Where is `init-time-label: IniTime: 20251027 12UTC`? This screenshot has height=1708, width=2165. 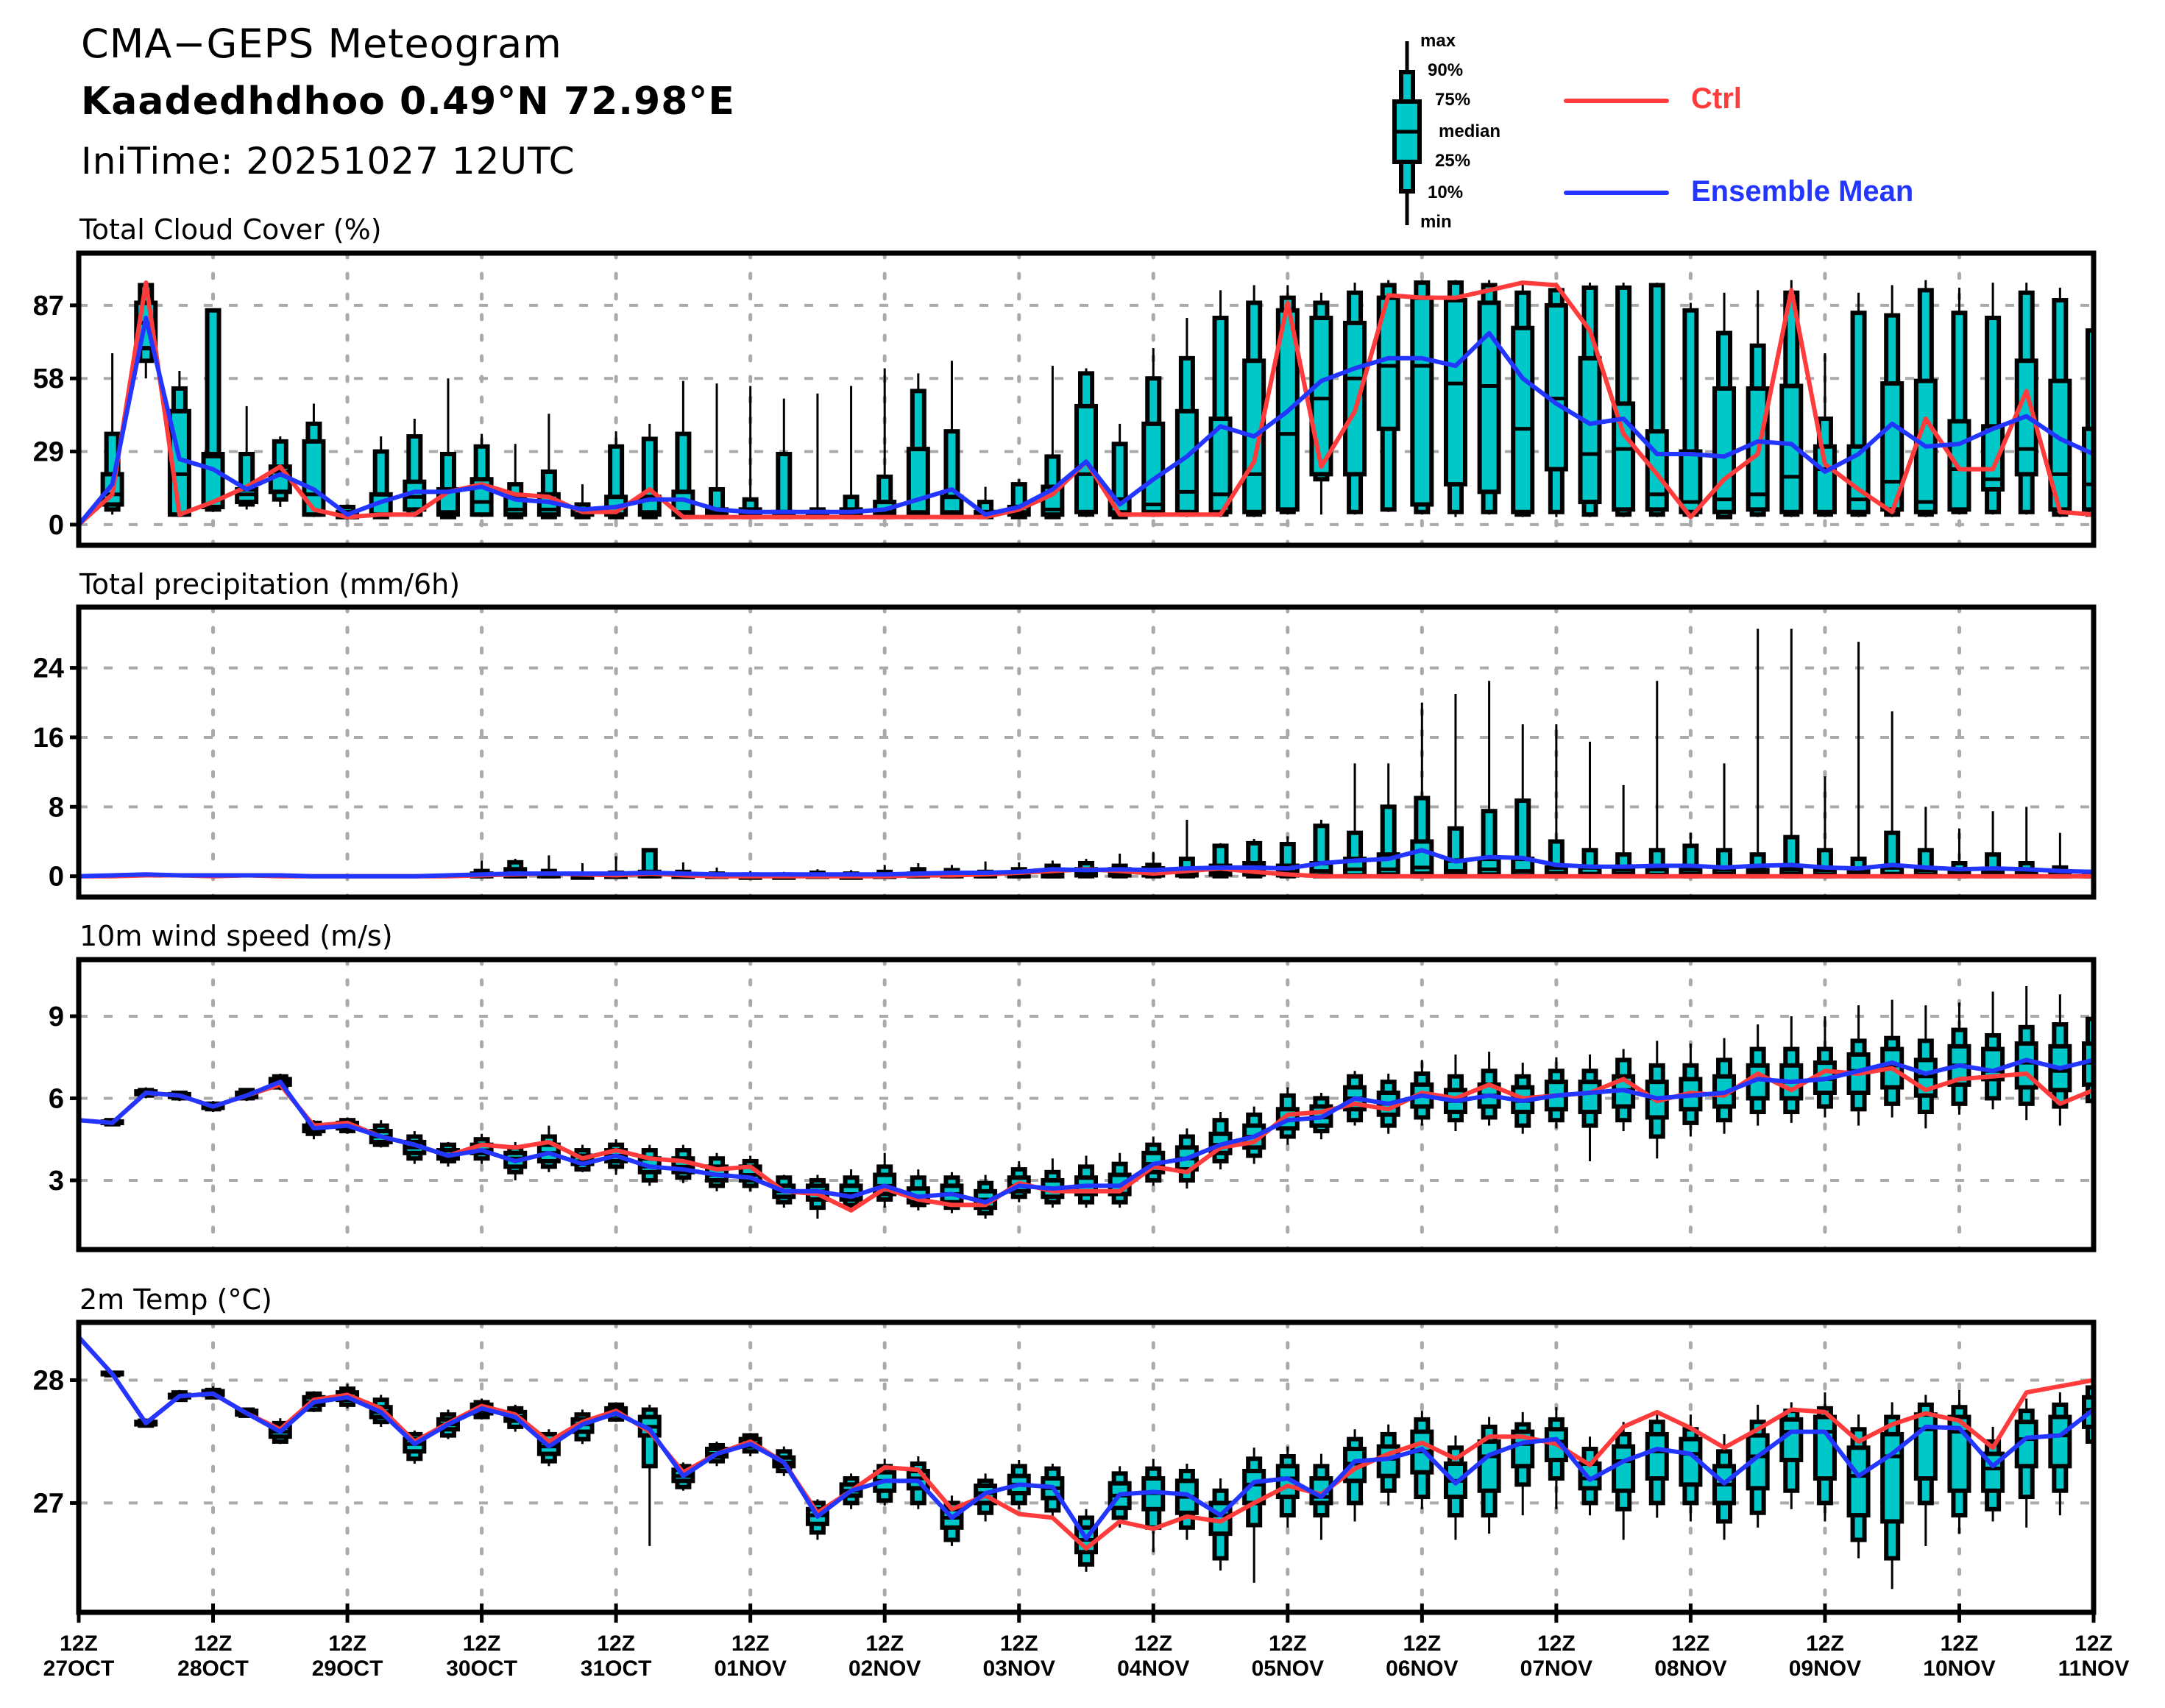
init-time-label: IniTime: 20251027 12UTC is located at coordinates (328, 161).